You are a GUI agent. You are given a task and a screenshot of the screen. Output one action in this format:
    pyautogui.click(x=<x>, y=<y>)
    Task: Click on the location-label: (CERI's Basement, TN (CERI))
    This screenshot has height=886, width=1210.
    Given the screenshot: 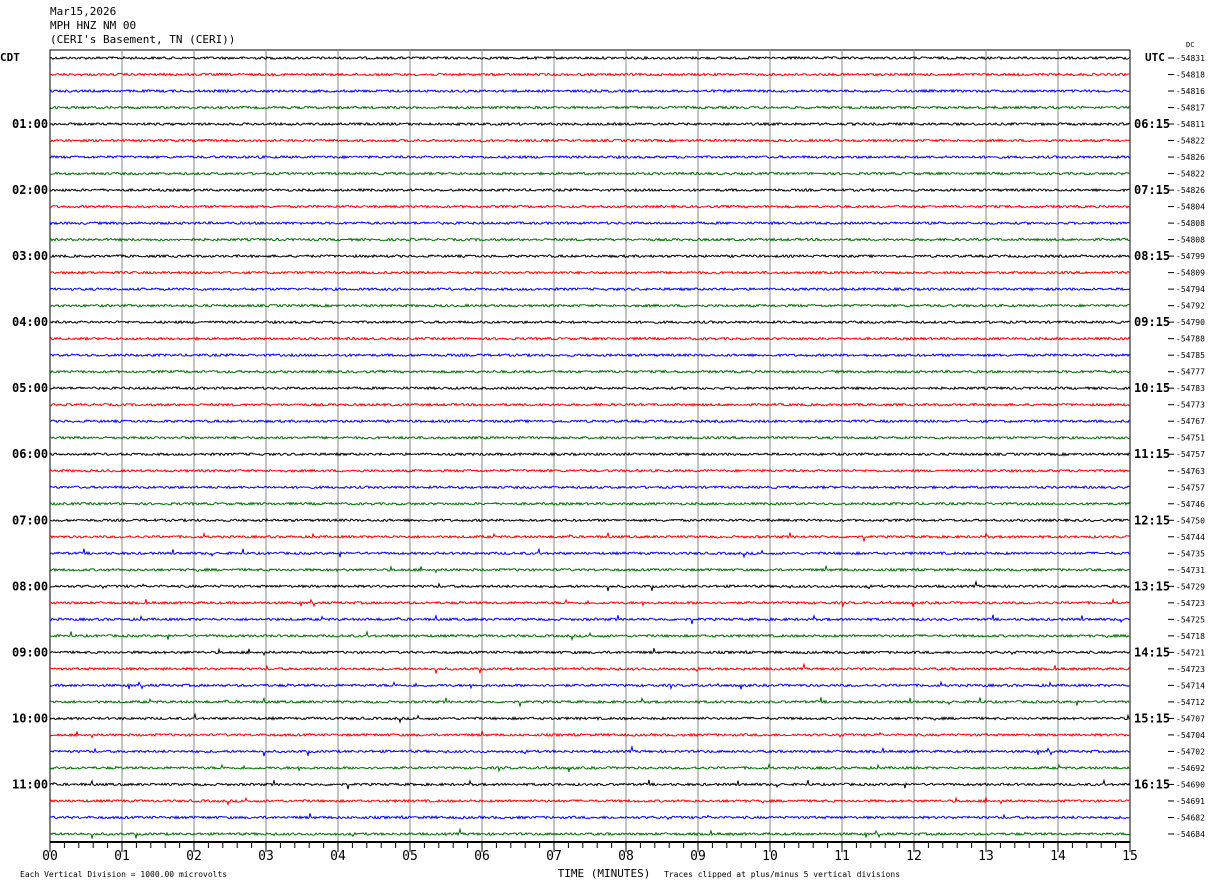 What is the action you would take?
    pyautogui.click(x=143, y=39)
    